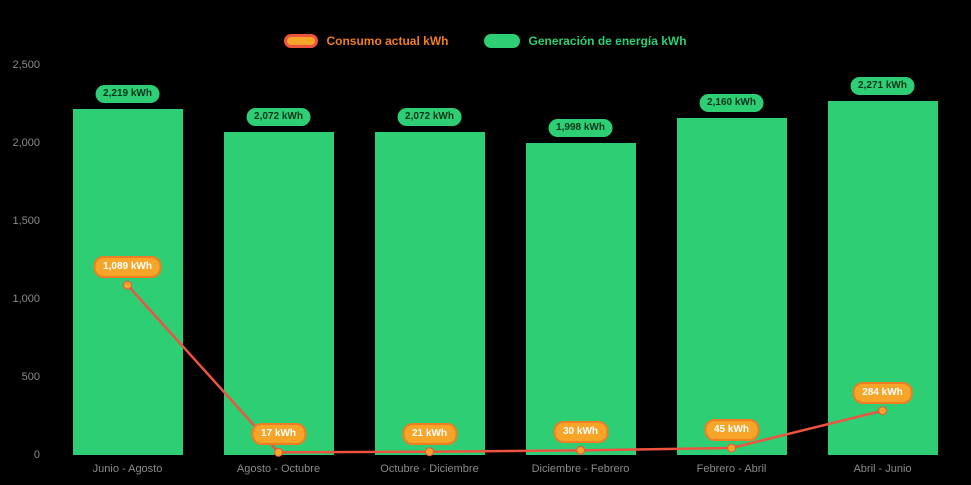 The image size is (971, 485). What do you see at coordinates (731, 103) in the screenshot?
I see `generation-value-badge: 2,160 kWh` at bounding box center [731, 103].